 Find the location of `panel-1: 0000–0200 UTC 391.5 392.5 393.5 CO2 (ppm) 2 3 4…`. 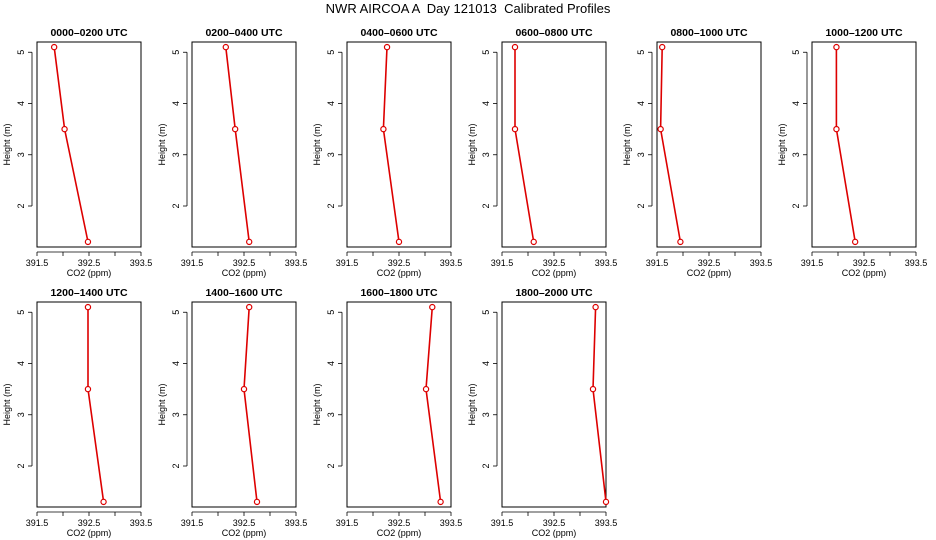

panel-1: 0000–0200 UTC 391.5 392.5 393.5 CO2 (ppm) 2 3 4… is located at coordinates (77, 152).